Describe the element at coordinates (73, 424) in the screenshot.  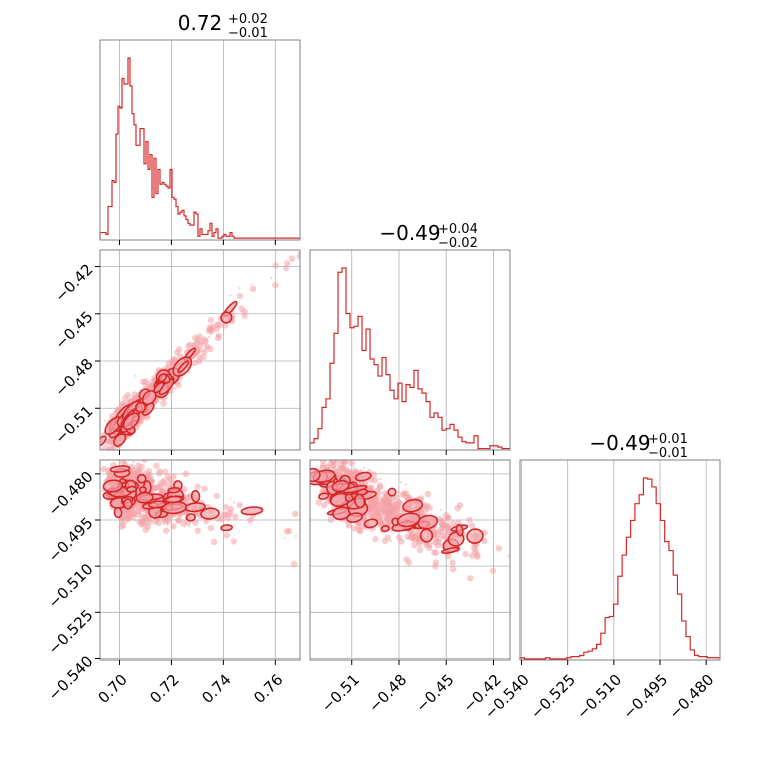
I see `y-tick-label: −0.51` at that location.